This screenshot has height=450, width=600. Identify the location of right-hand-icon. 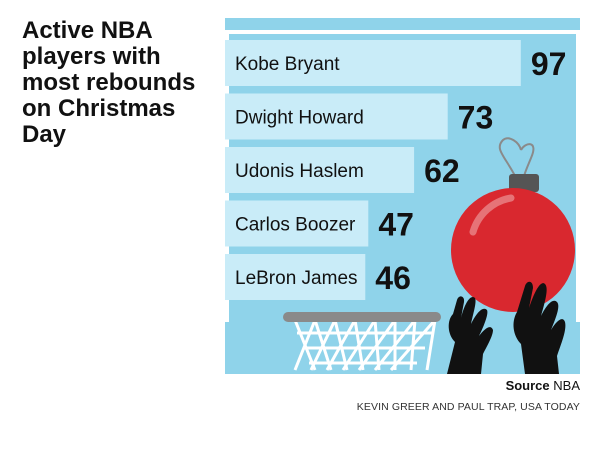
(539, 327).